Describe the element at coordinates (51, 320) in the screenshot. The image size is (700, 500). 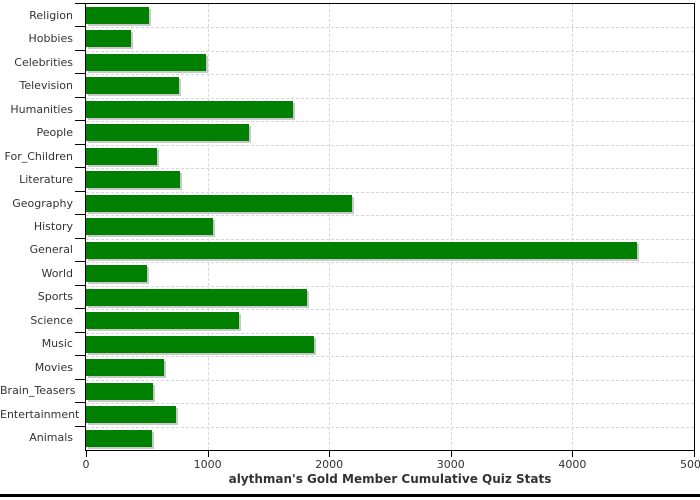
I see `category-label-science: Science` at that location.